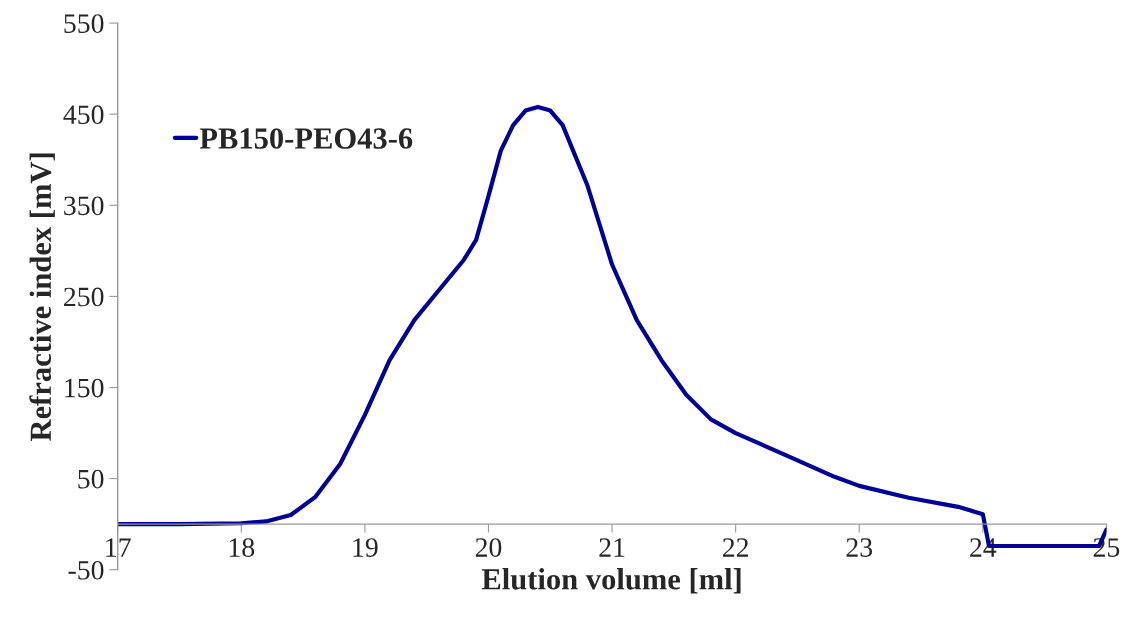 Image resolution: width=1121 pixels, height=624 pixels. I want to click on y-axis-title: Refractive index [mV], so click(42, 297).